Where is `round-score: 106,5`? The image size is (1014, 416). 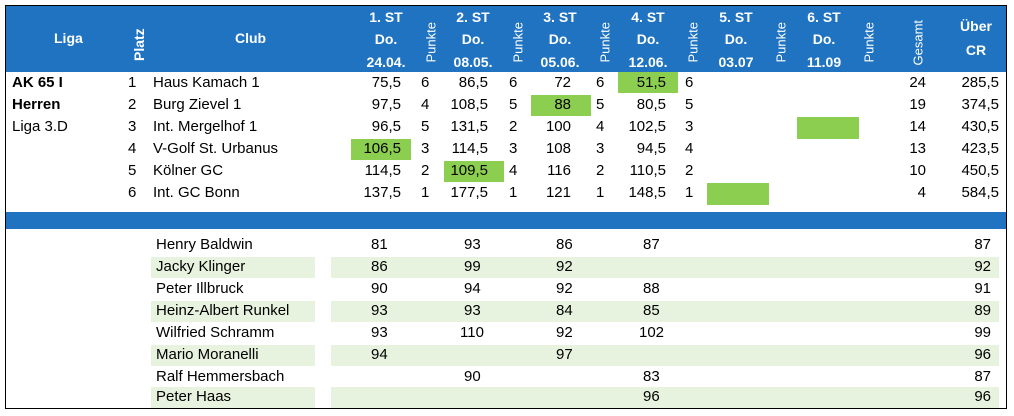 round-score: 106,5 is located at coordinates (382, 148).